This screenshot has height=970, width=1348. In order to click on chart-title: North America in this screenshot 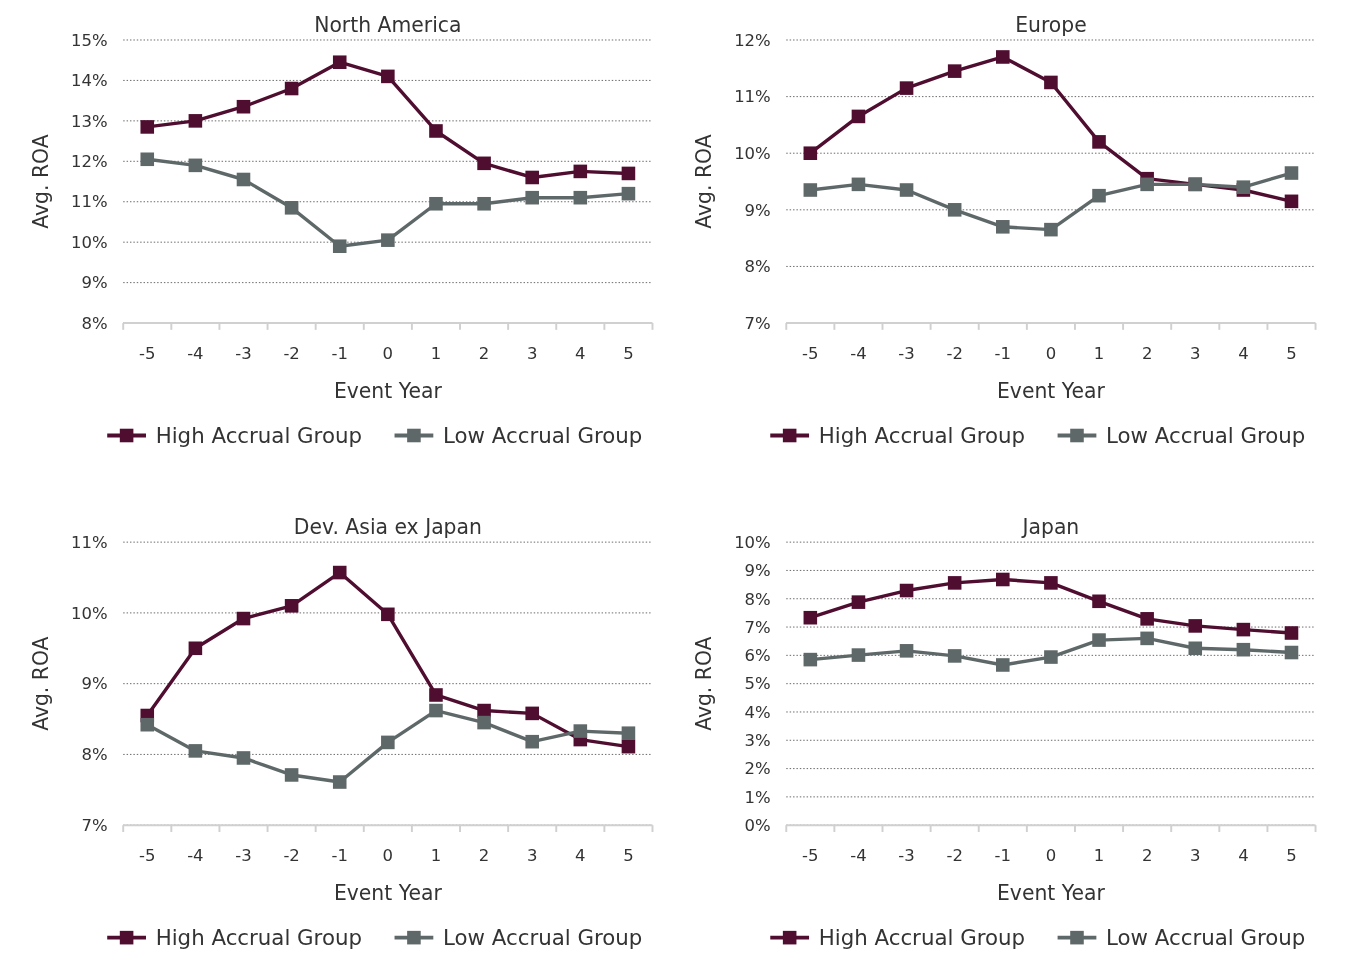, I will do `click(388, 25)`.